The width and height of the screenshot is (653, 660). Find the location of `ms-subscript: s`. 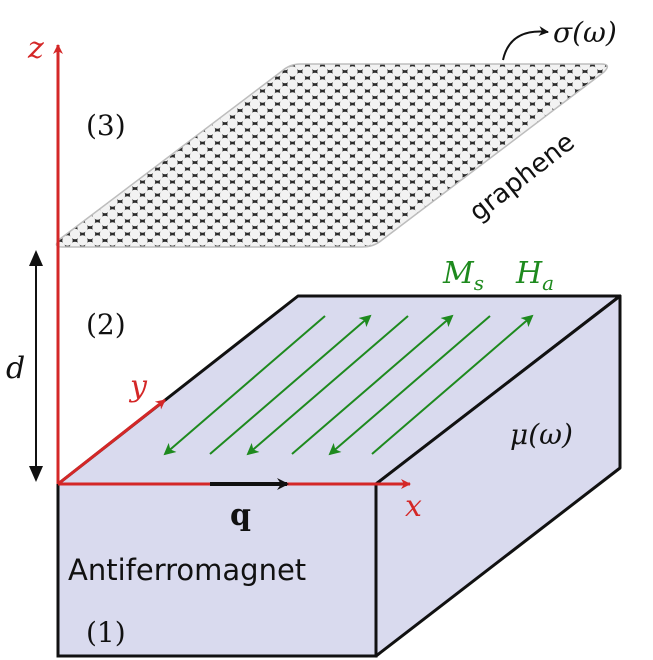

ms-subscript: s is located at coordinates (479, 283).